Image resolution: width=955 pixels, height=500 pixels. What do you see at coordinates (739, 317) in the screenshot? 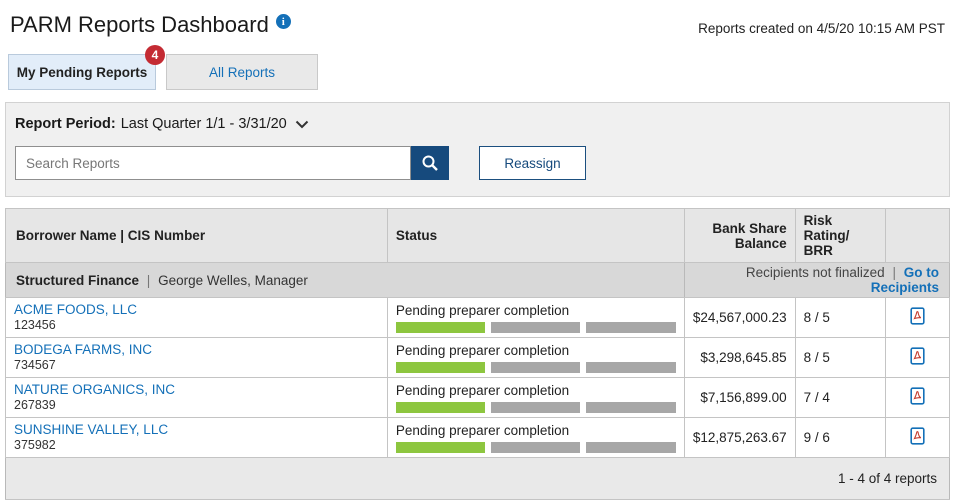
I see `bank-share-balance: $24,567,000.23` at bounding box center [739, 317].